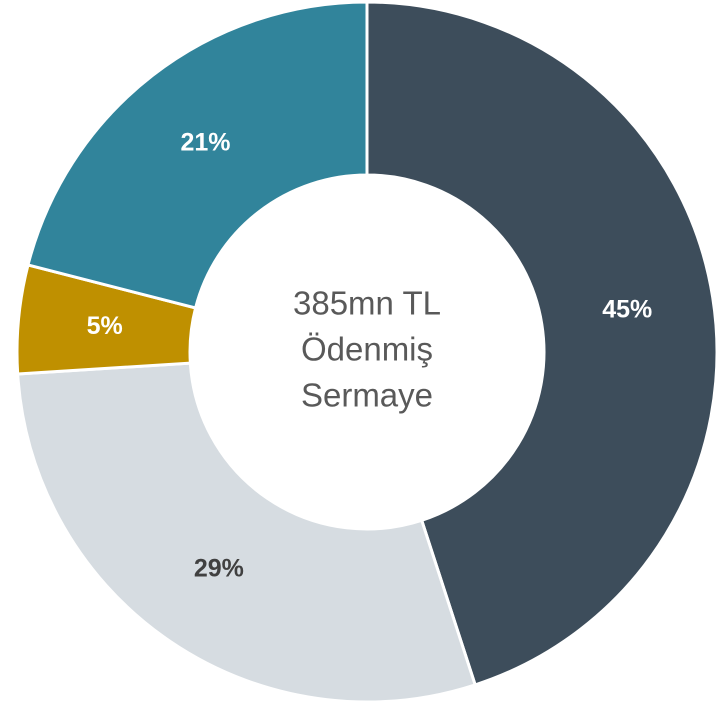 Image resolution: width=721 pixels, height=703 pixels. I want to click on value-label: 29%, so click(219, 569).